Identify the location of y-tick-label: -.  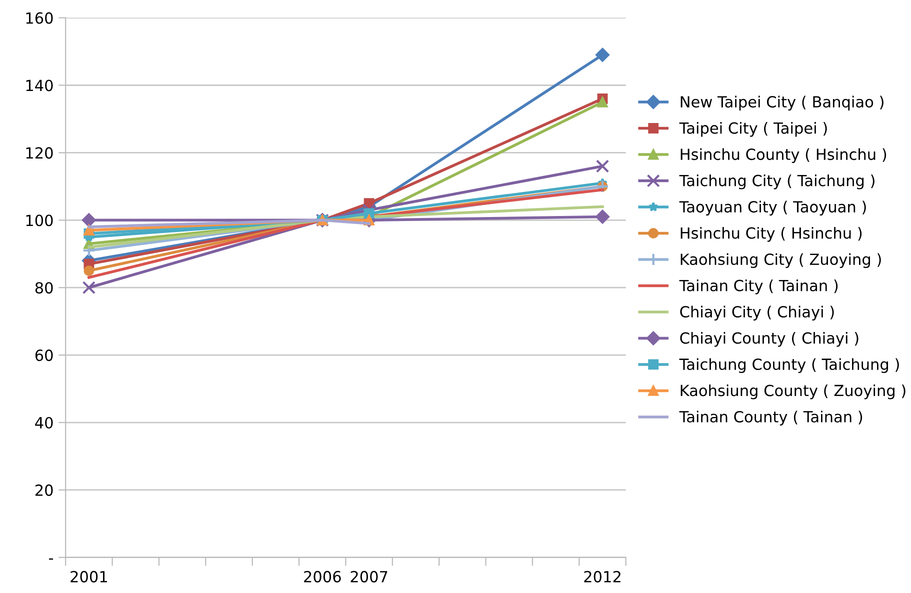
(51, 559).